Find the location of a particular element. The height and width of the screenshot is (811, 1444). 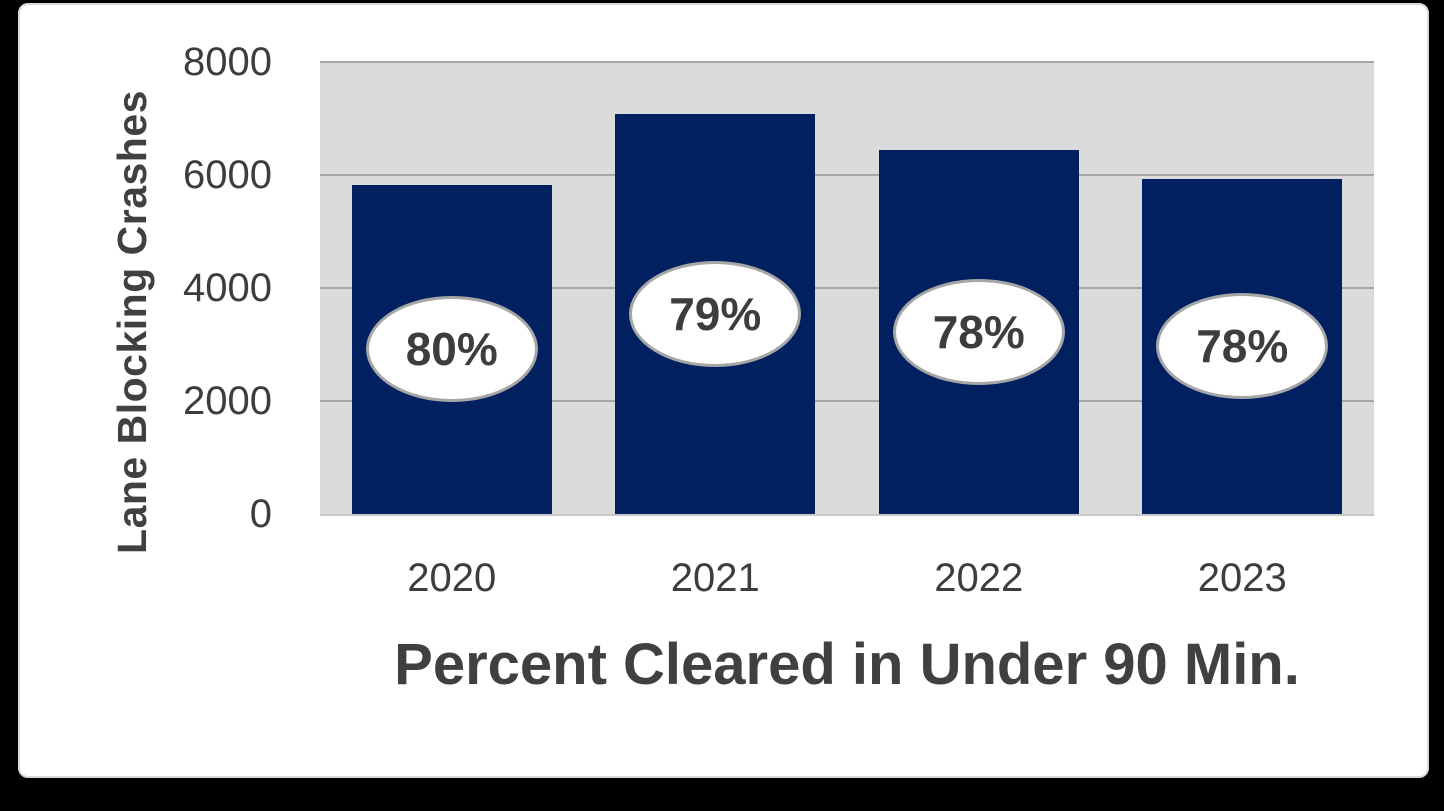

percent-oval: 80% is located at coordinates (451, 349).